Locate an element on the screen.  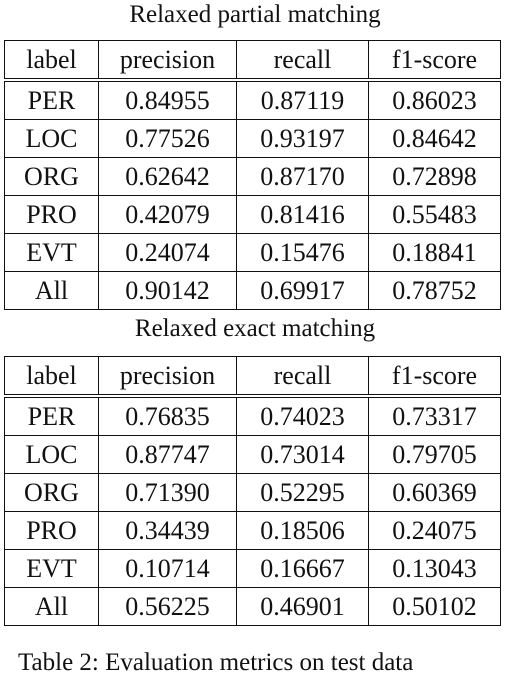
metric-cell: 0.84642 is located at coordinates (434, 138).